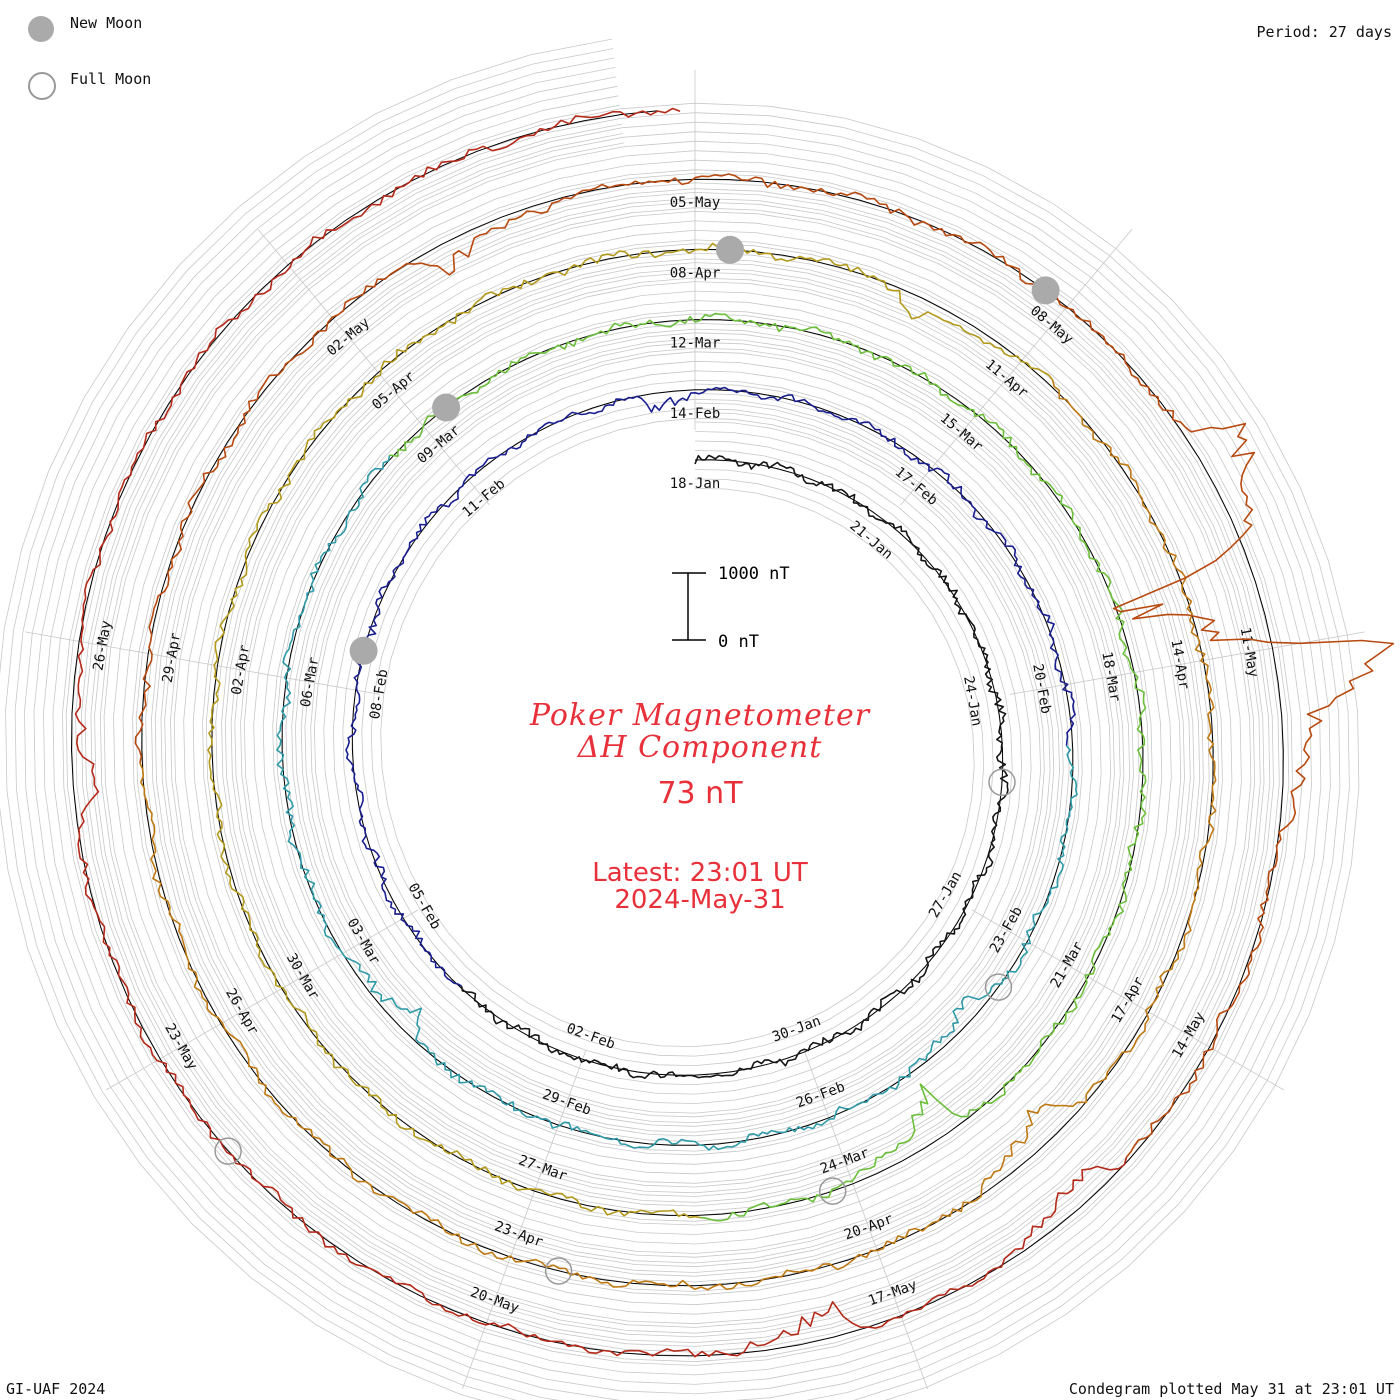 This screenshot has width=1400, height=1400. Describe the element at coordinates (731, 608) in the screenshot. I see `scale-bar: 1000 nT 0 nT` at that location.